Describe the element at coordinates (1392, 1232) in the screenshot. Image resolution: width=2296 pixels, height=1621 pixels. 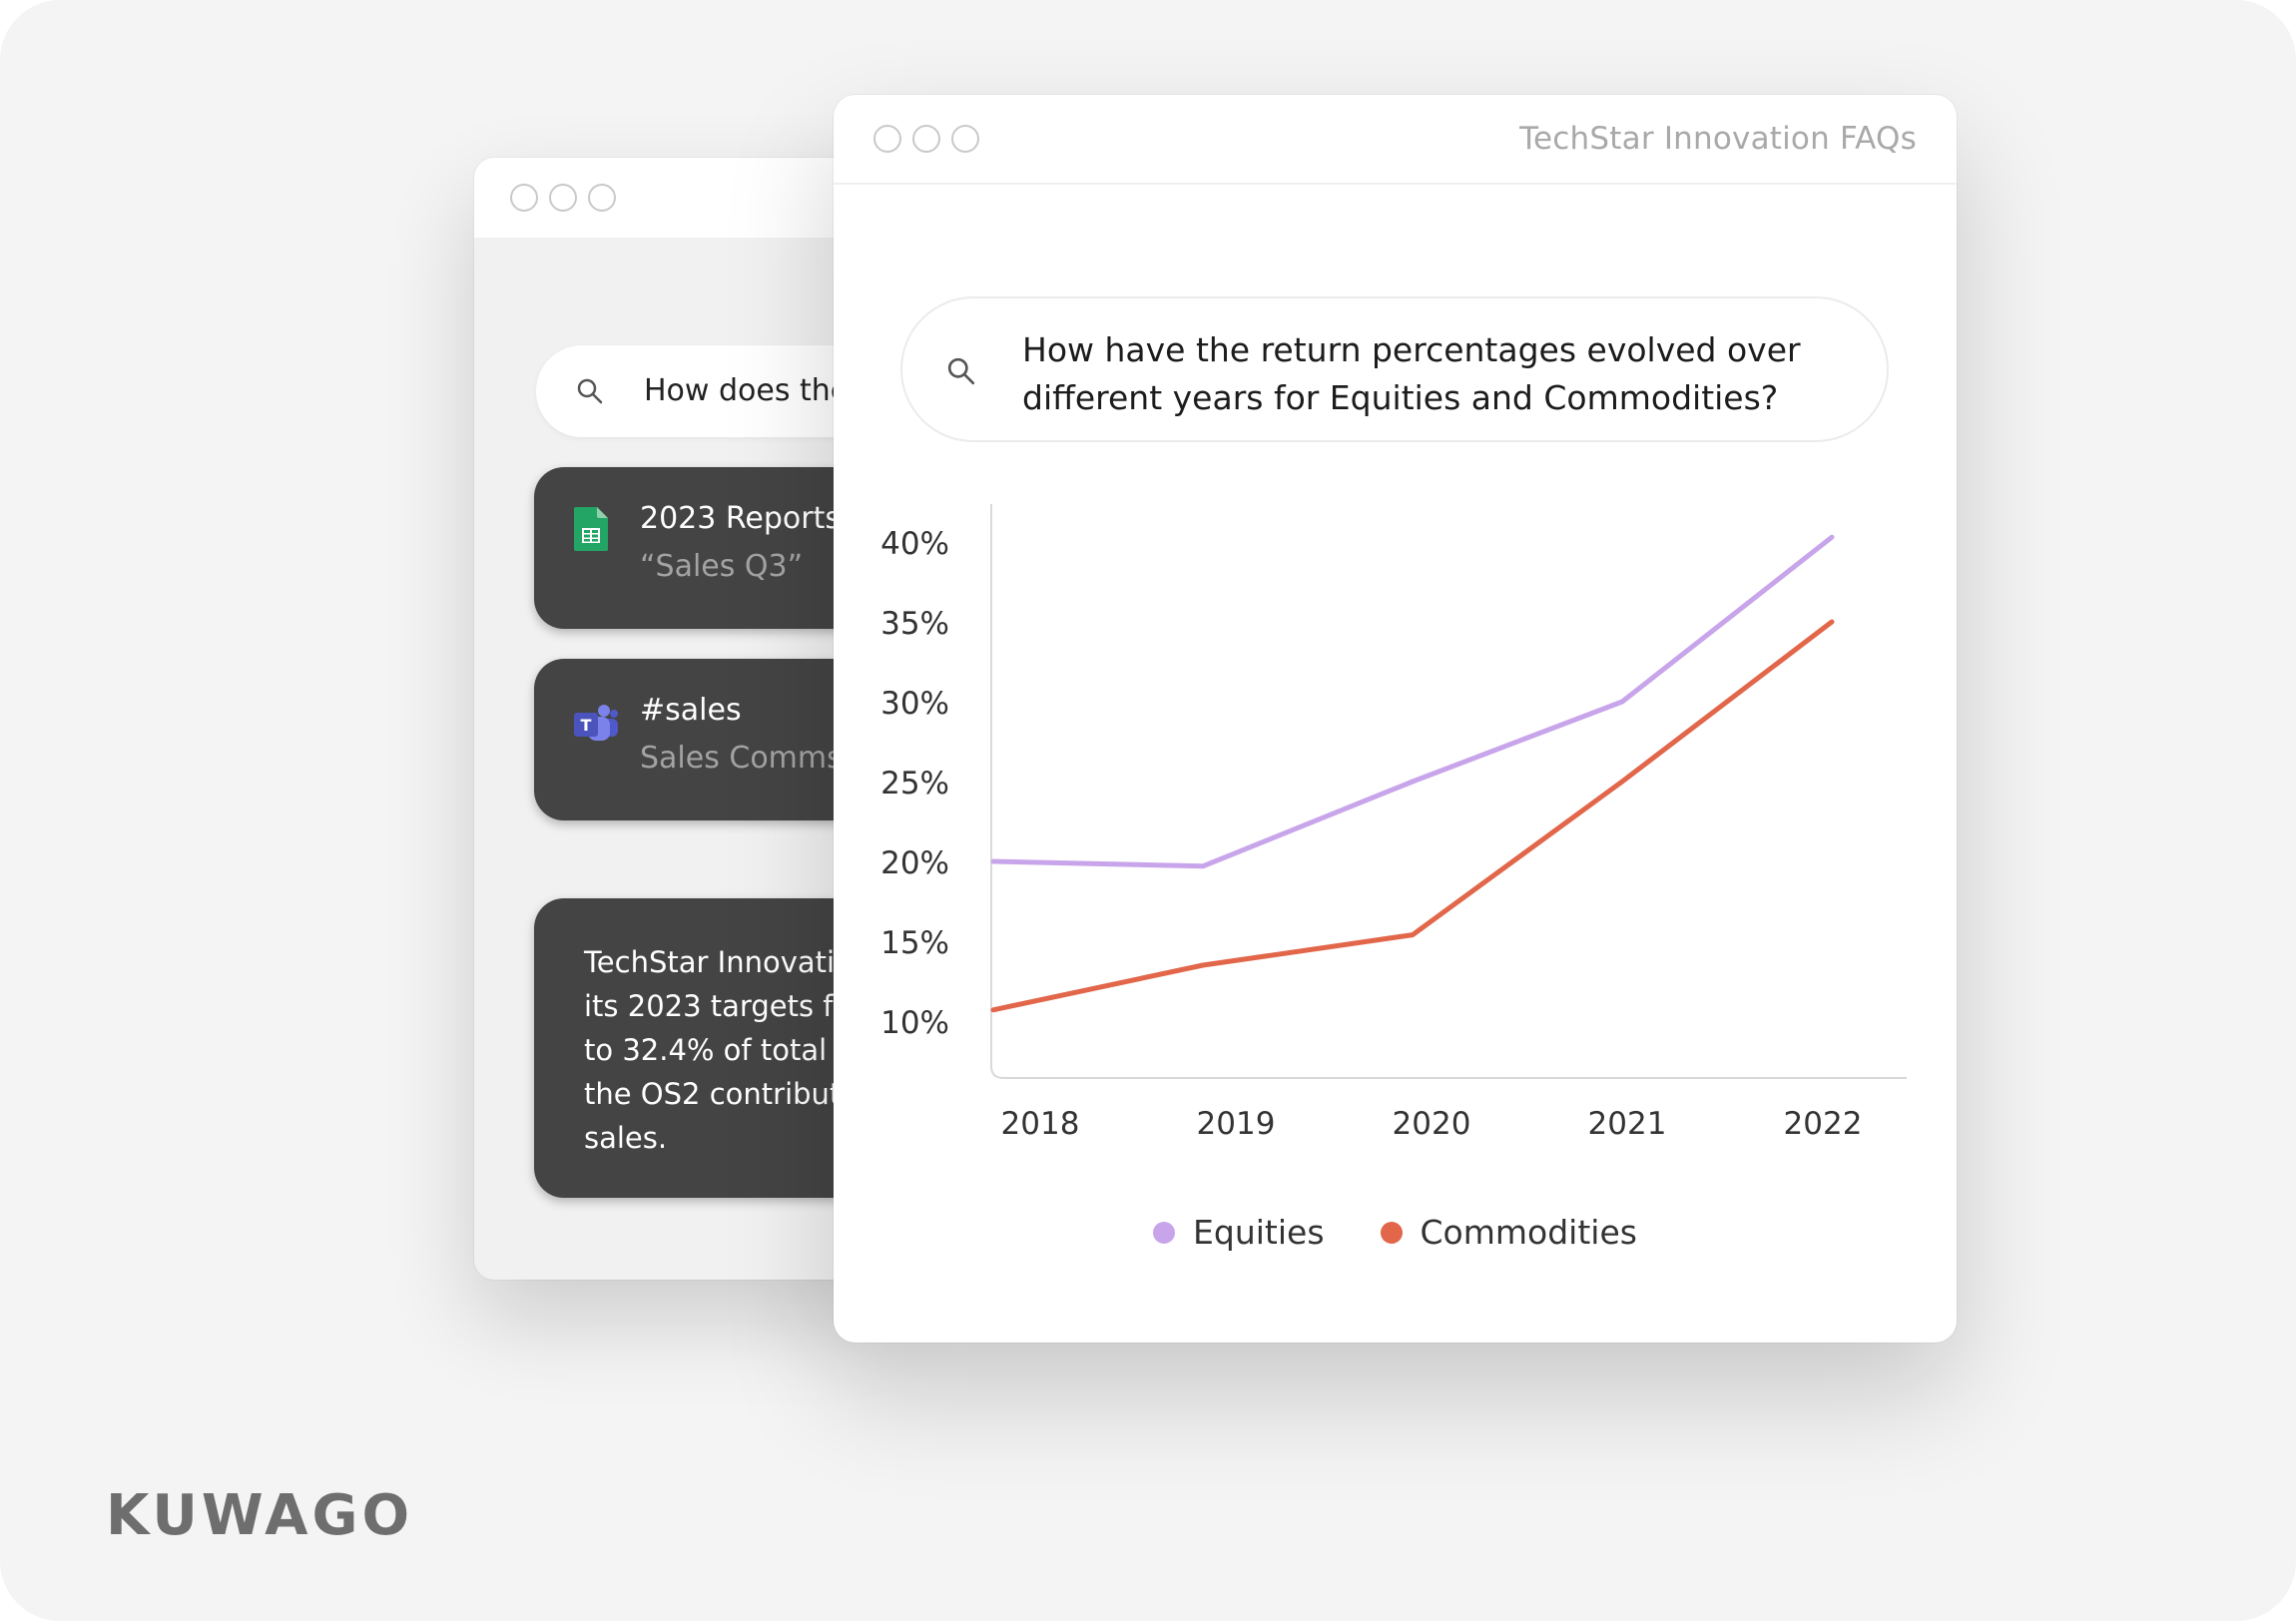
I see `legend-swatch-commodities` at that location.